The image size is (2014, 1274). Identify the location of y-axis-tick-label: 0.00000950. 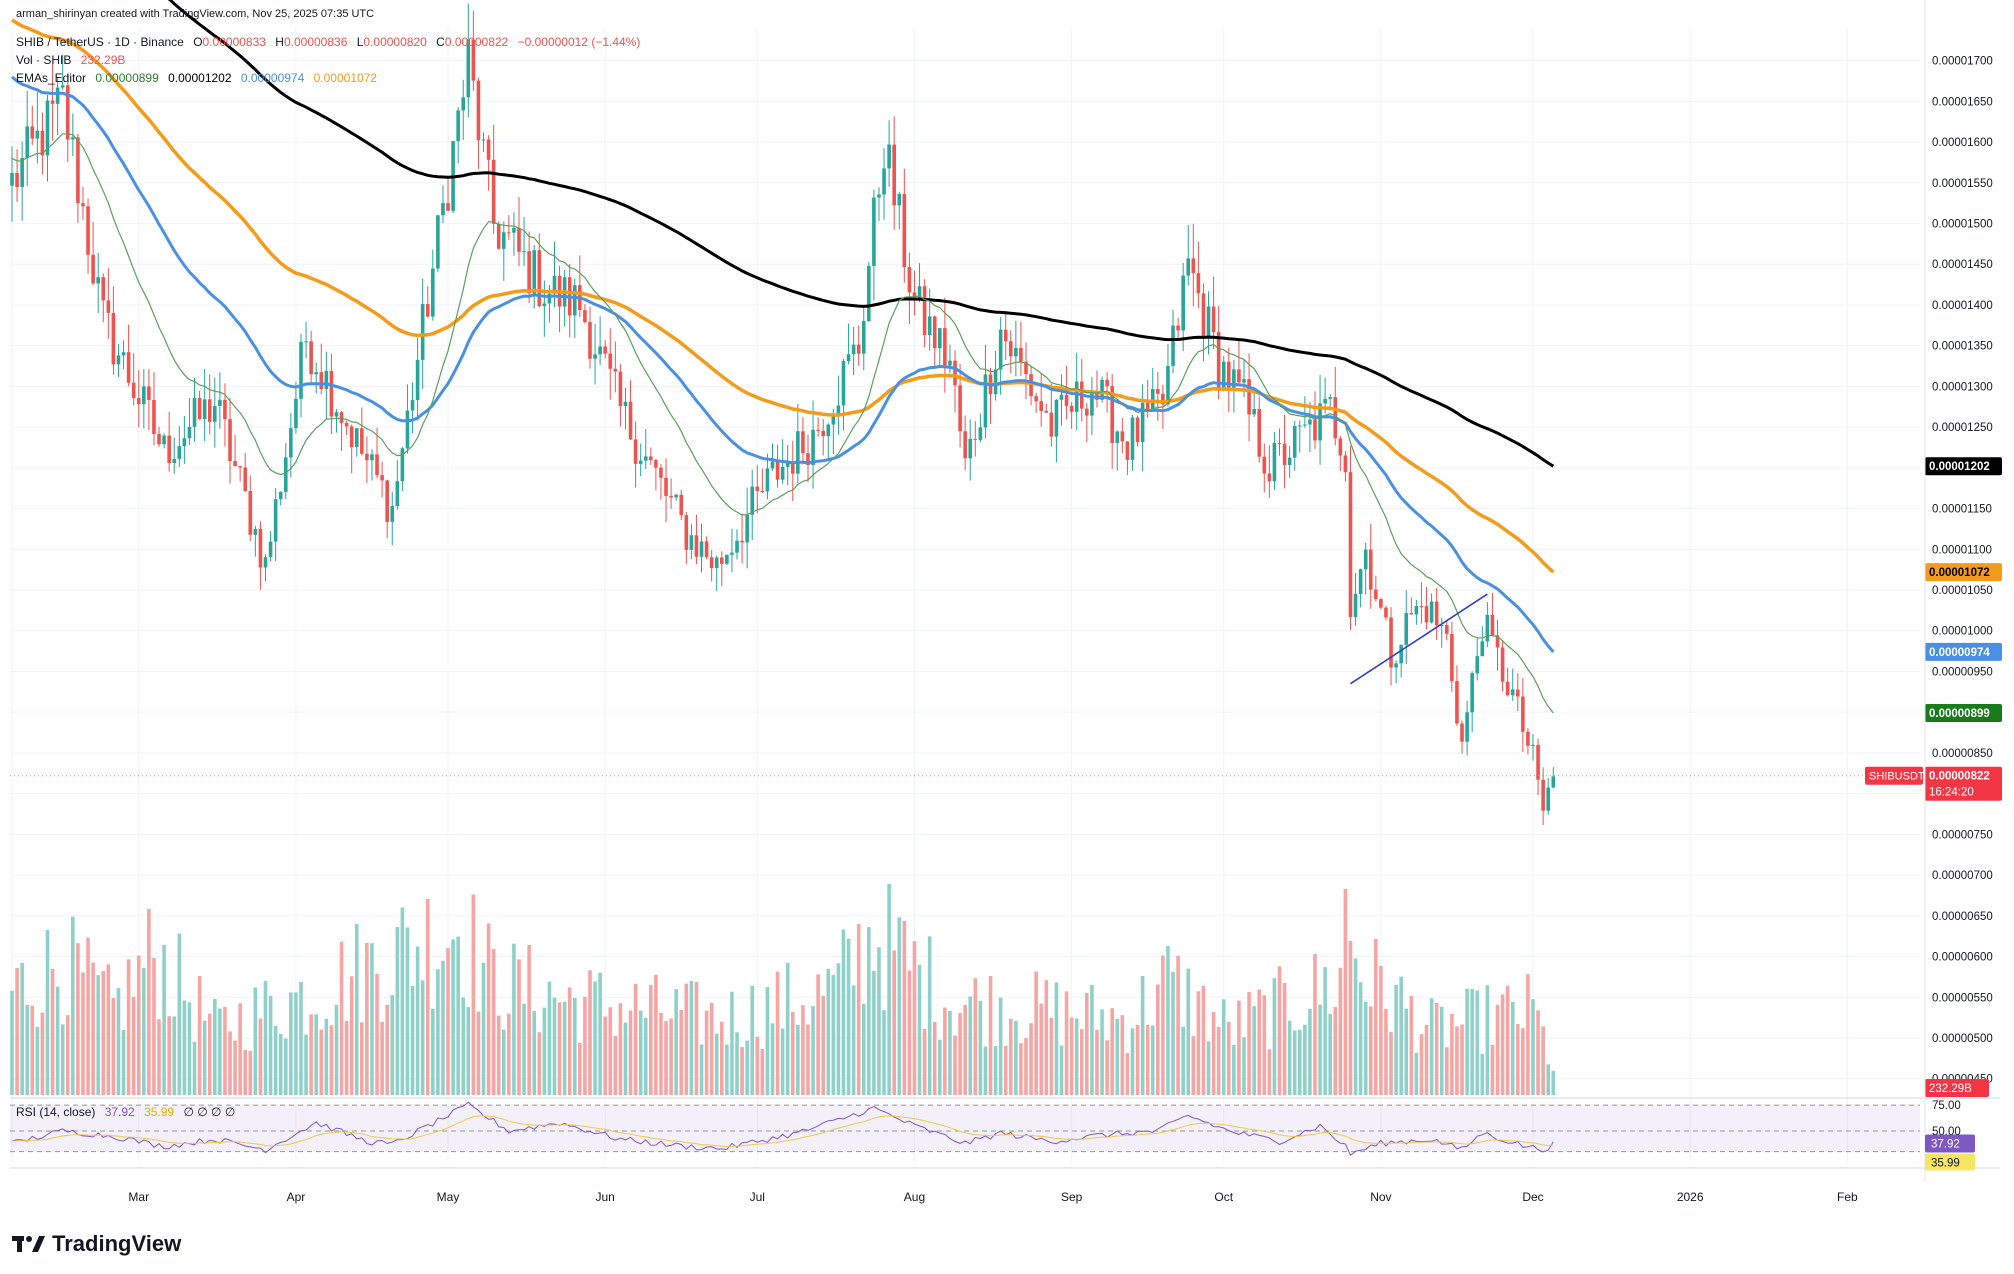
(1962, 672).